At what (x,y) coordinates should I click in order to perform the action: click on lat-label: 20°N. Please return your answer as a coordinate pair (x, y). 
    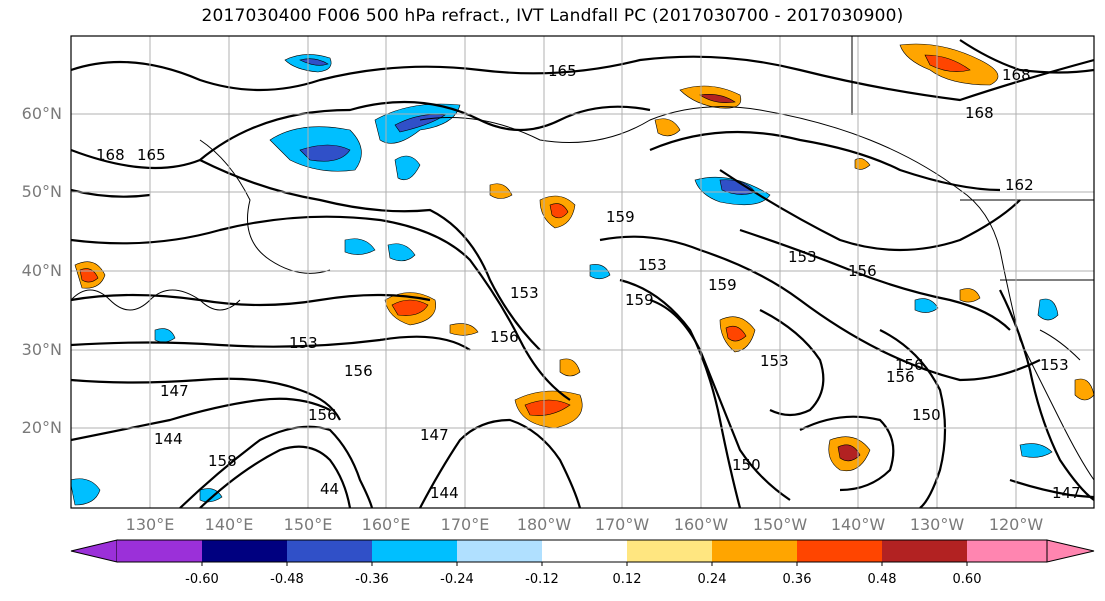
    Looking at the image, I should click on (41, 427).